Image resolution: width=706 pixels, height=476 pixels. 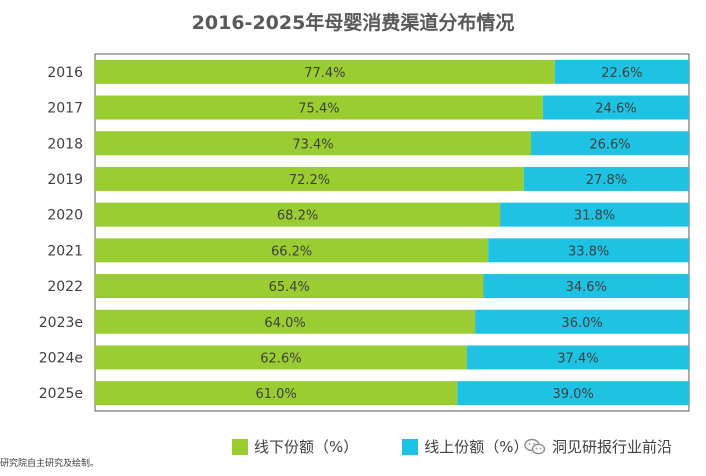 I want to click on legend-swatch-online, so click(x=410, y=446).